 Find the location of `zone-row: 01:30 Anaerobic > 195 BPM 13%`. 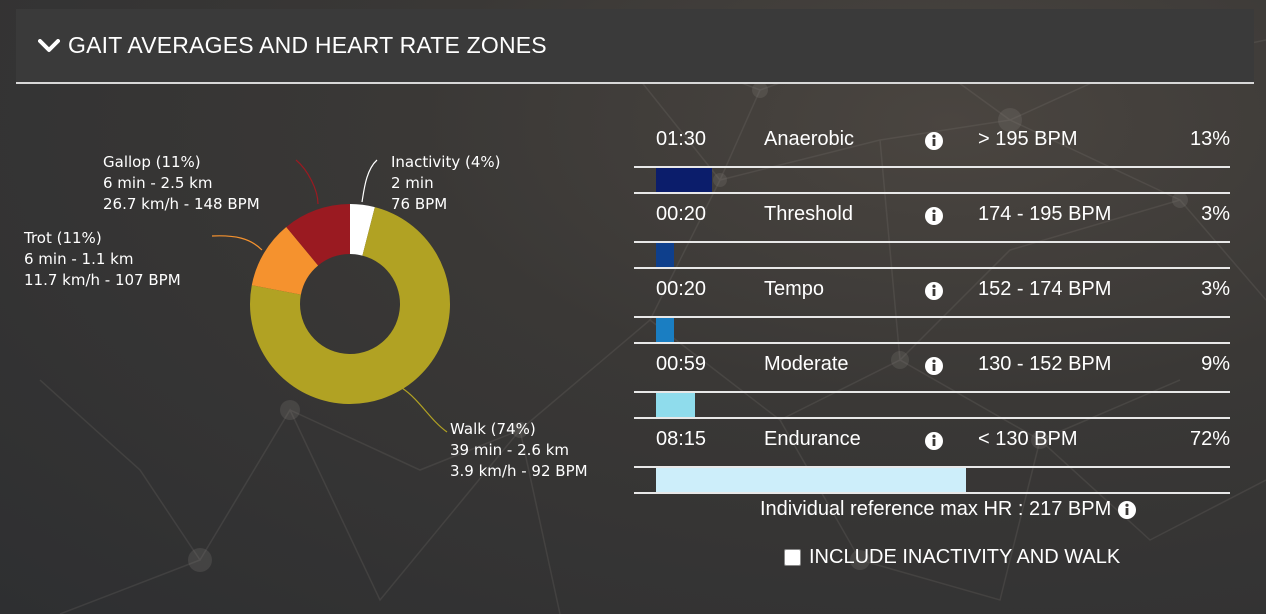

zone-row: 01:30 Anaerobic > 195 BPM 13% is located at coordinates (932, 156).